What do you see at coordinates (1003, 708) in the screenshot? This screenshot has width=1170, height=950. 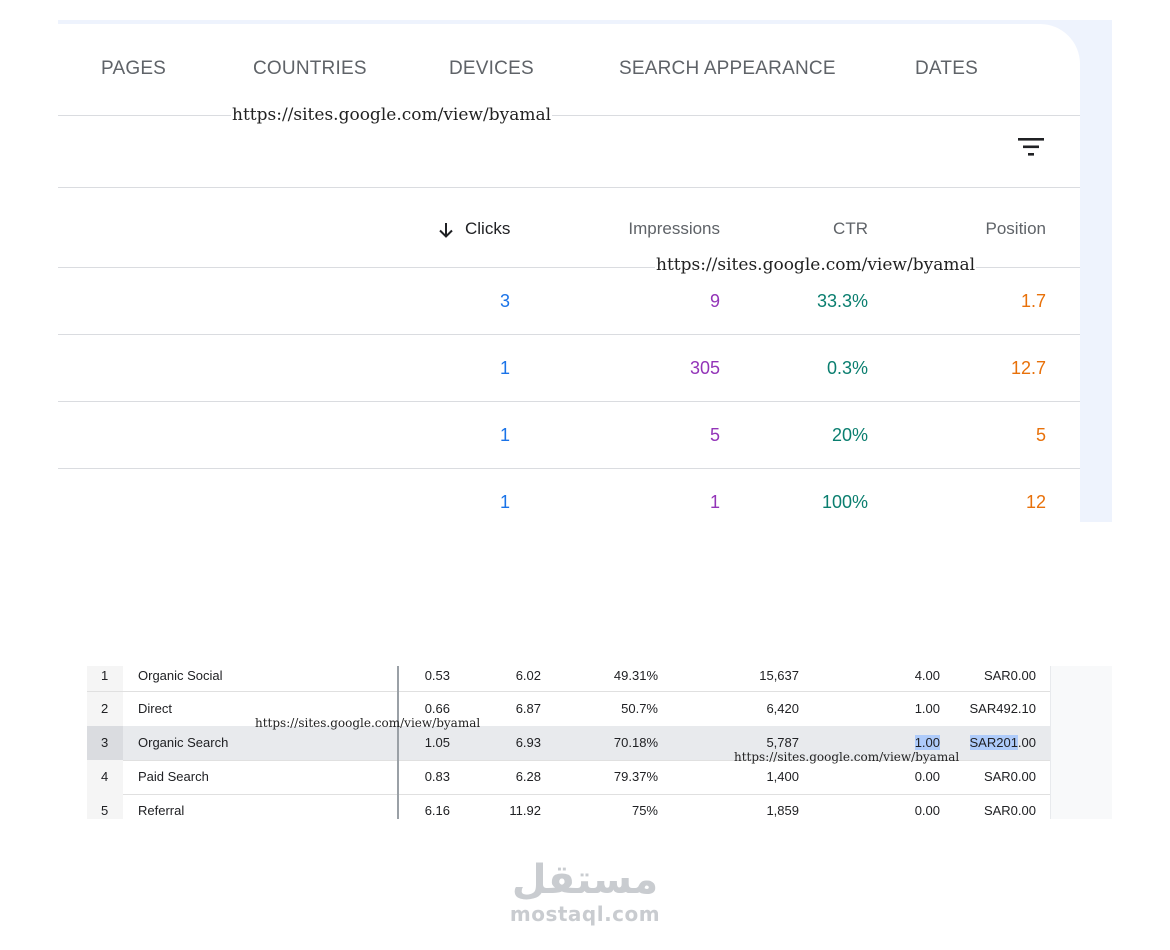 I see `revenue-value: SAR492.10` at bounding box center [1003, 708].